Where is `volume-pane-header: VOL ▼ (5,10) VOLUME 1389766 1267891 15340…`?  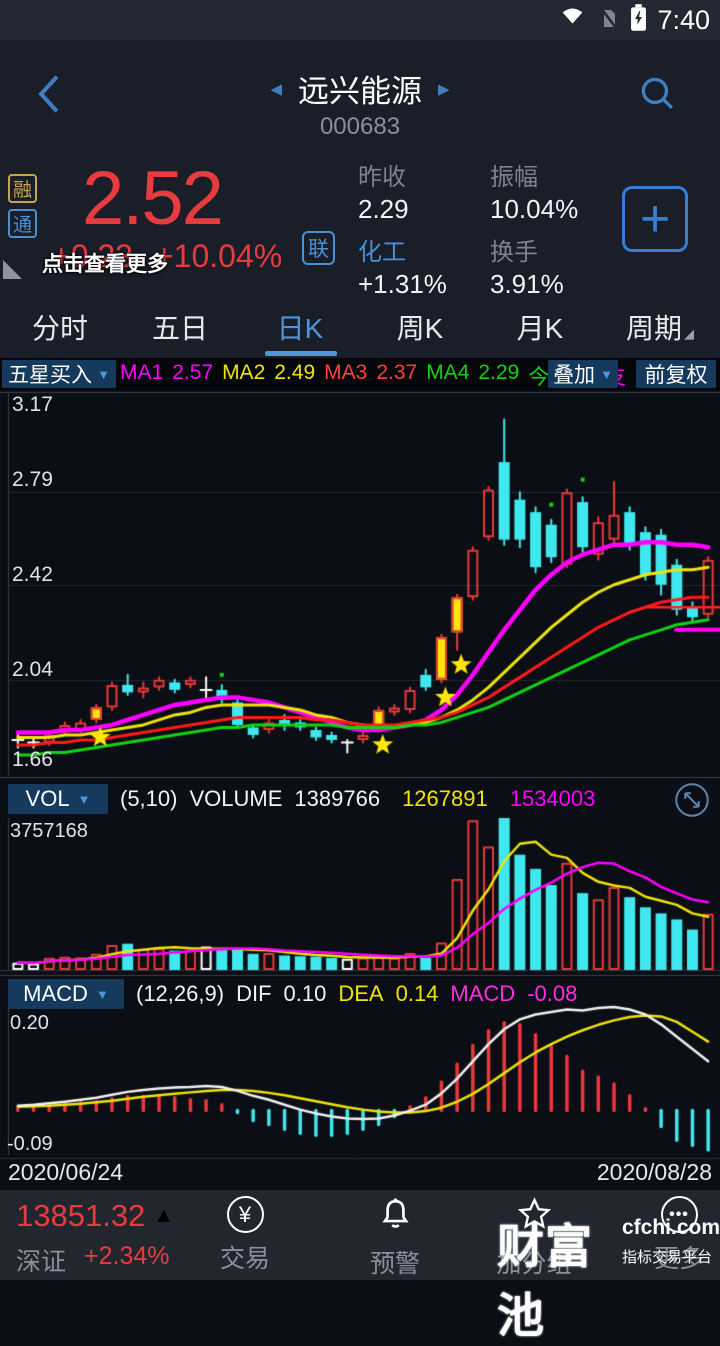
volume-pane-header: VOL ▼ (5,10) VOLUME 1389766 1267891 15340… is located at coordinates (360, 799).